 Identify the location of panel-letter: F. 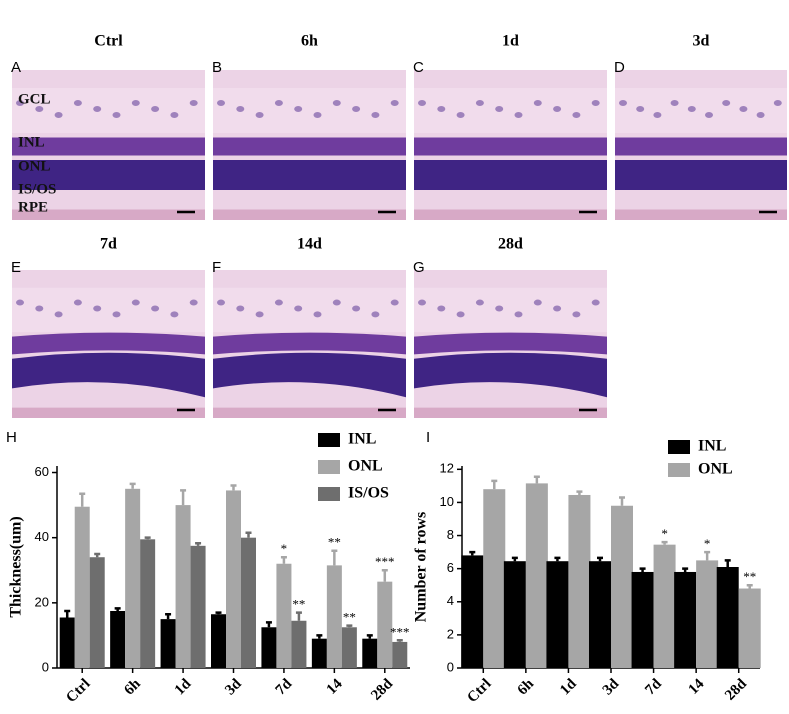
(216, 267).